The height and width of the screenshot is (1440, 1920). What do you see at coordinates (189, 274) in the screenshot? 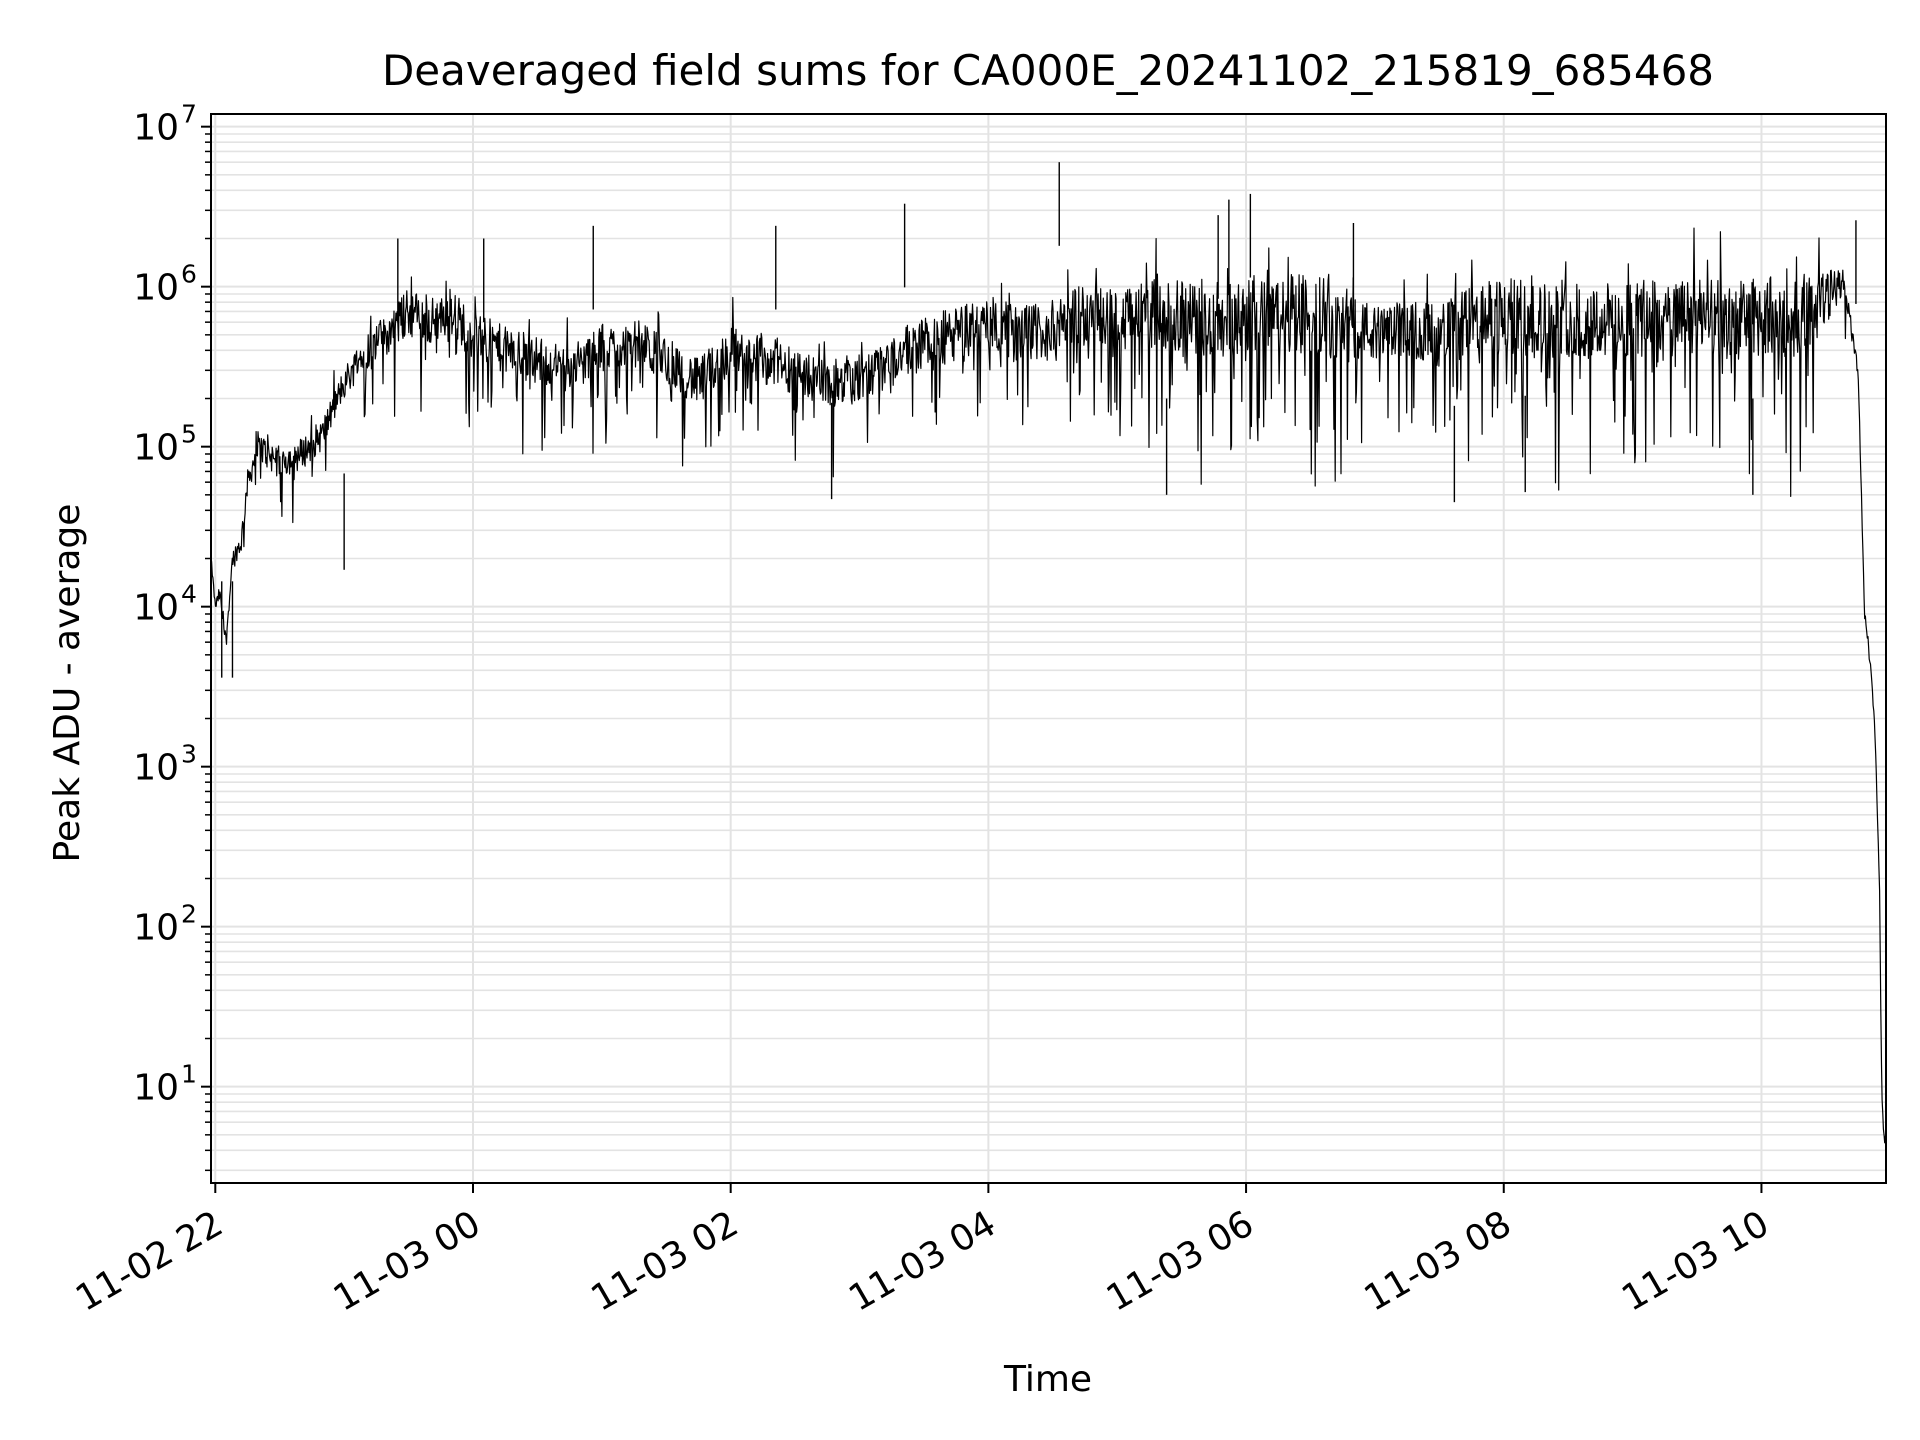
I see `y-tick-exponent: 6` at bounding box center [189, 274].